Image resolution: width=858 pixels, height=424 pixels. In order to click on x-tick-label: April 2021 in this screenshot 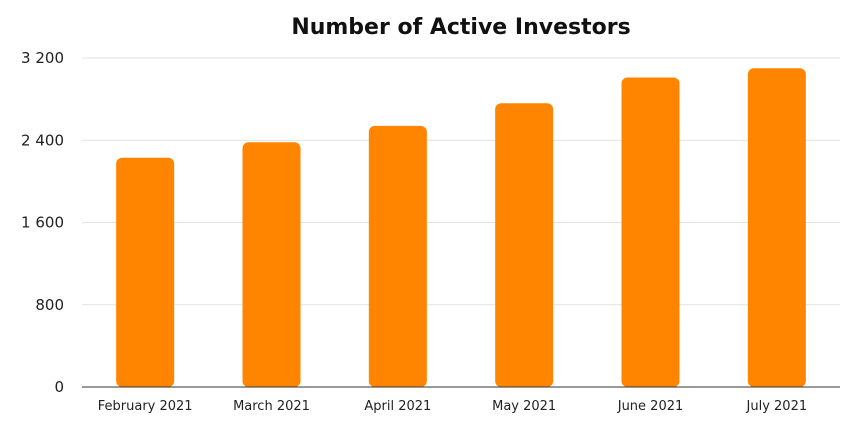, I will do `click(397, 406)`.